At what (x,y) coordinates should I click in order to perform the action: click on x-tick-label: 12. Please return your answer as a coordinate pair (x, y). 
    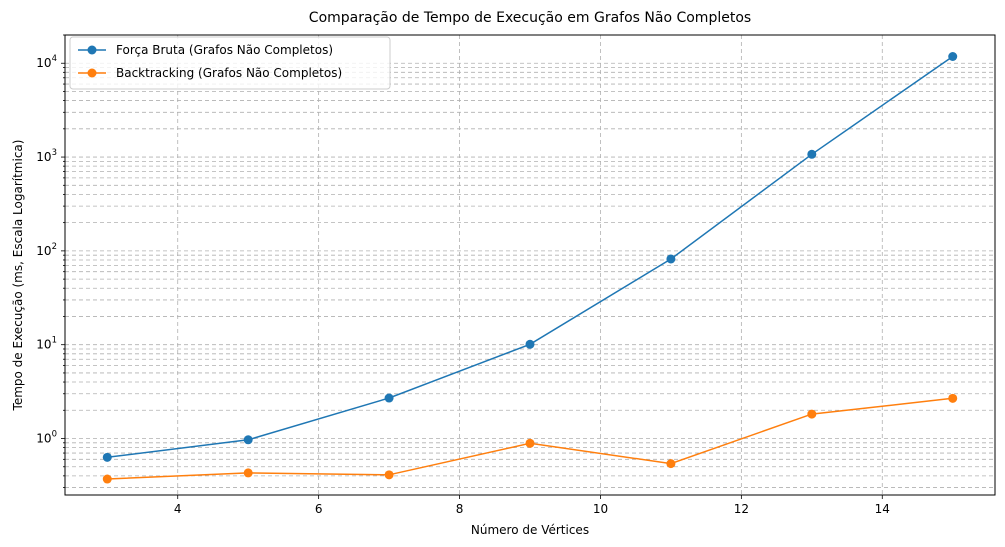
    Looking at the image, I should click on (741, 509).